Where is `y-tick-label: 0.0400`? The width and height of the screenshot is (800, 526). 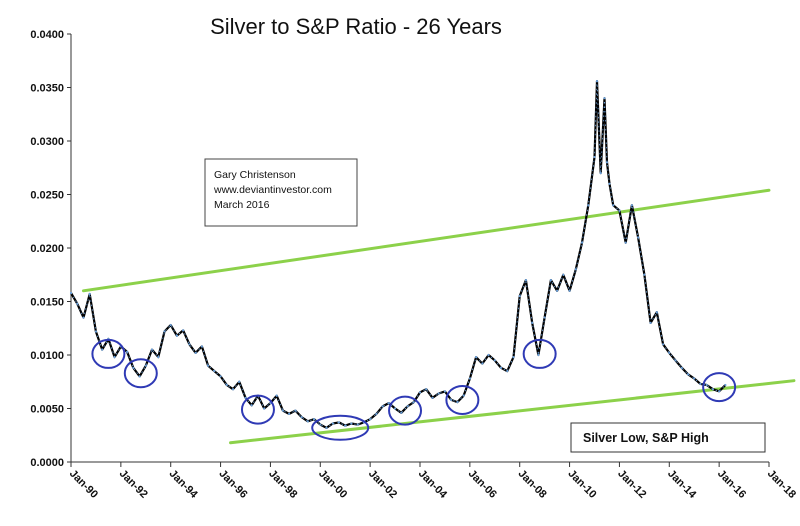
y-tick-label: 0.0400 is located at coordinates (47, 35).